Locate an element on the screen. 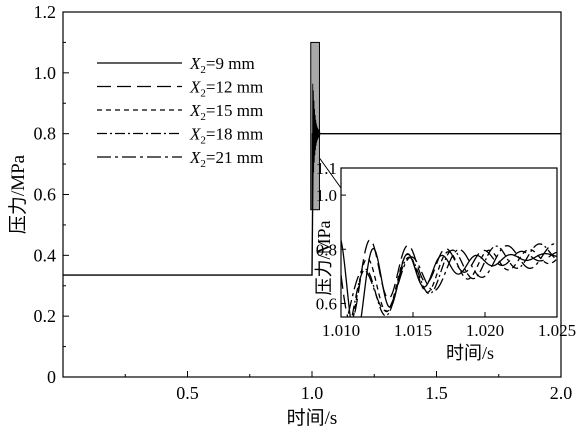  inset-y-tick-label: 0.8 is located at coordinates (326, 249).